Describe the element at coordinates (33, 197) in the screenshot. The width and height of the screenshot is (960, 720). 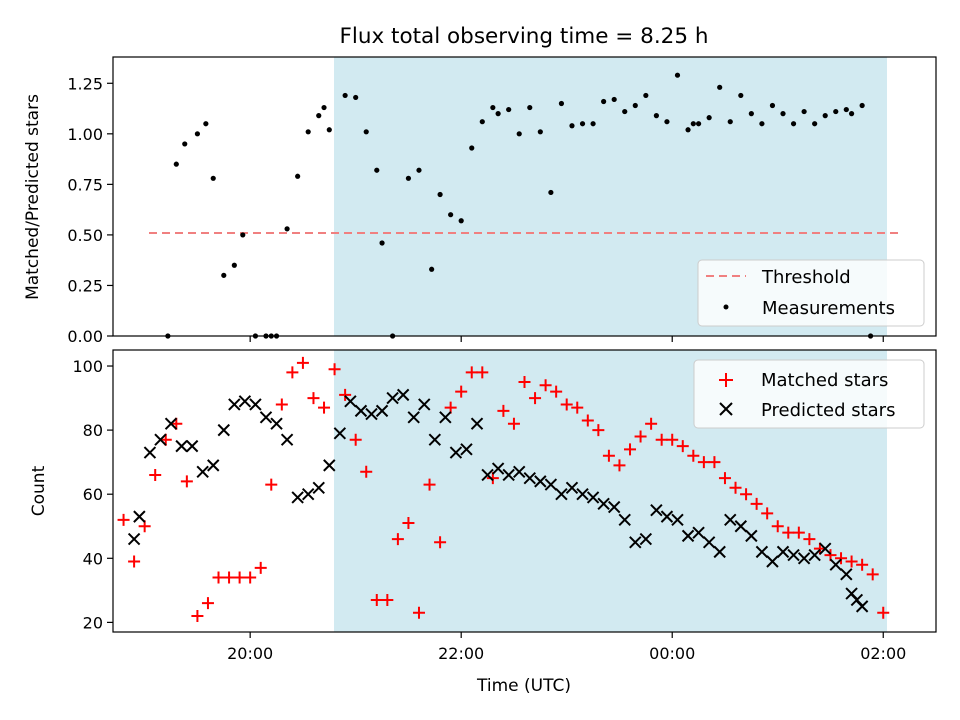
I see `ratio-y-label: Matched/Predicted stars` at that location.